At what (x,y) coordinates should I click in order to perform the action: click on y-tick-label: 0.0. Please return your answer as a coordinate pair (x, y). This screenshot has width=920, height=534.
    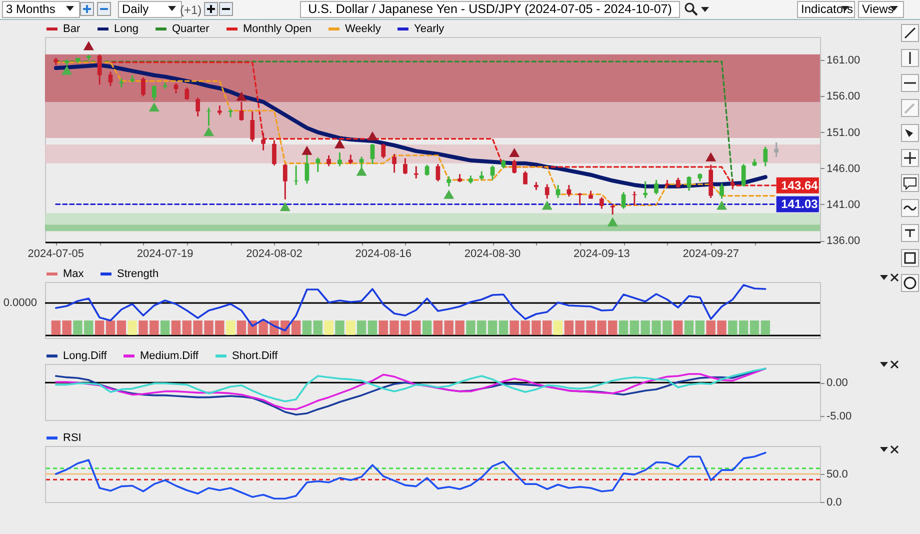
    Looking at the image, I should click on (834, 502).